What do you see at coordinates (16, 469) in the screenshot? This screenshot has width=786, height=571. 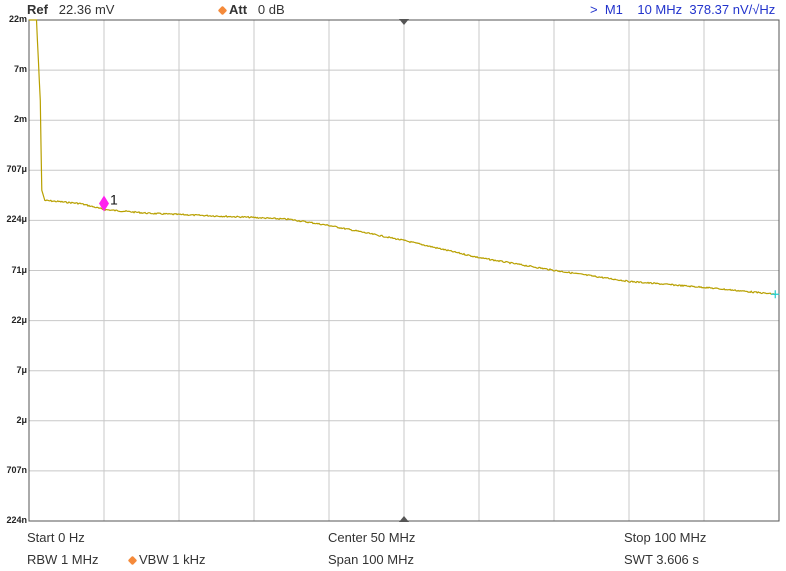 I see `y-tick-label: 707n` at bounding box center [16, 469].